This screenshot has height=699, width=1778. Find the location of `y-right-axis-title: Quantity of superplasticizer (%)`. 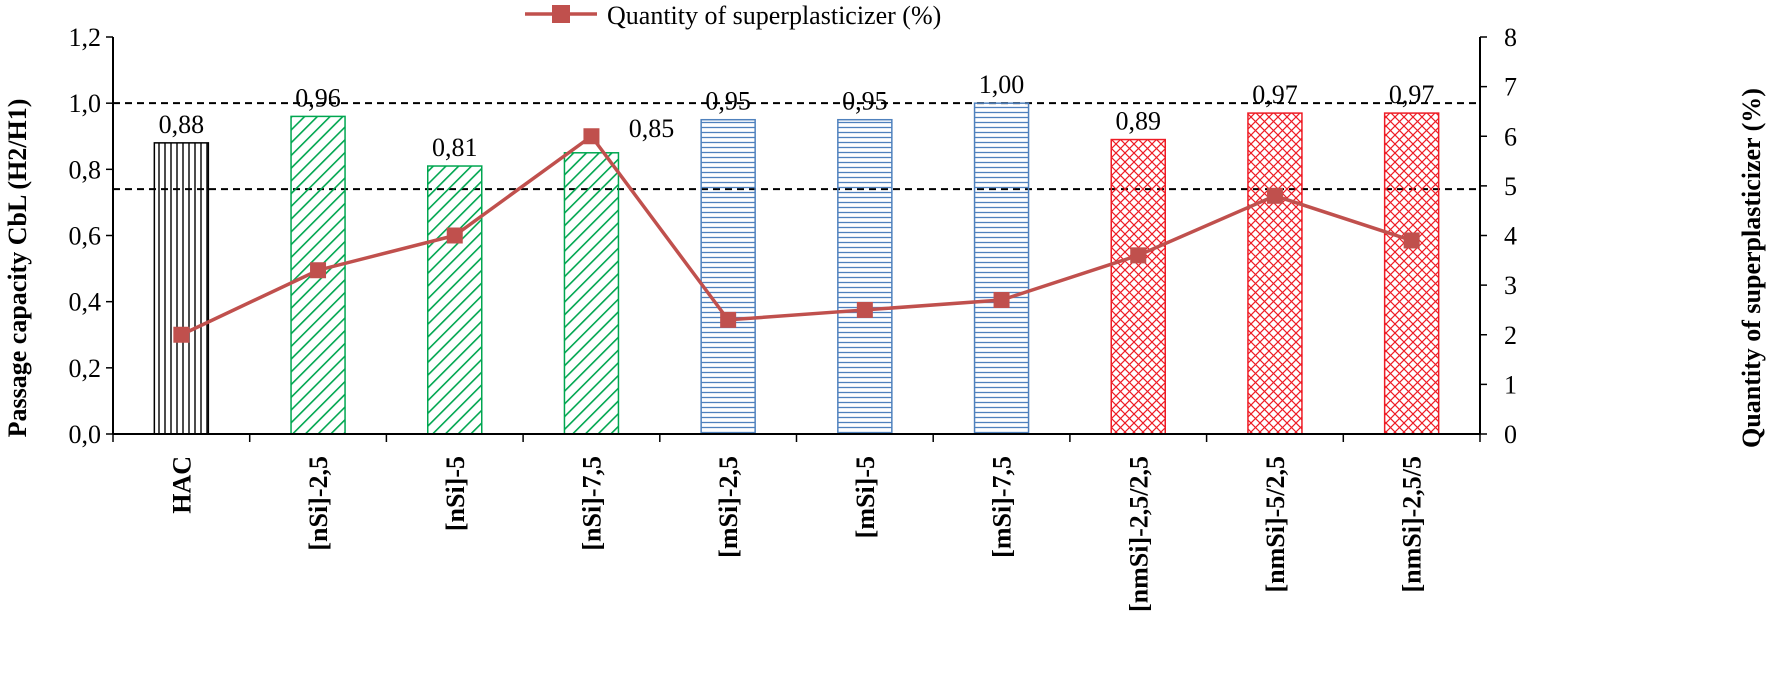

y-right-axis-title: Quantity of superplasticizer (%) is located at coordinates (1751, 268).